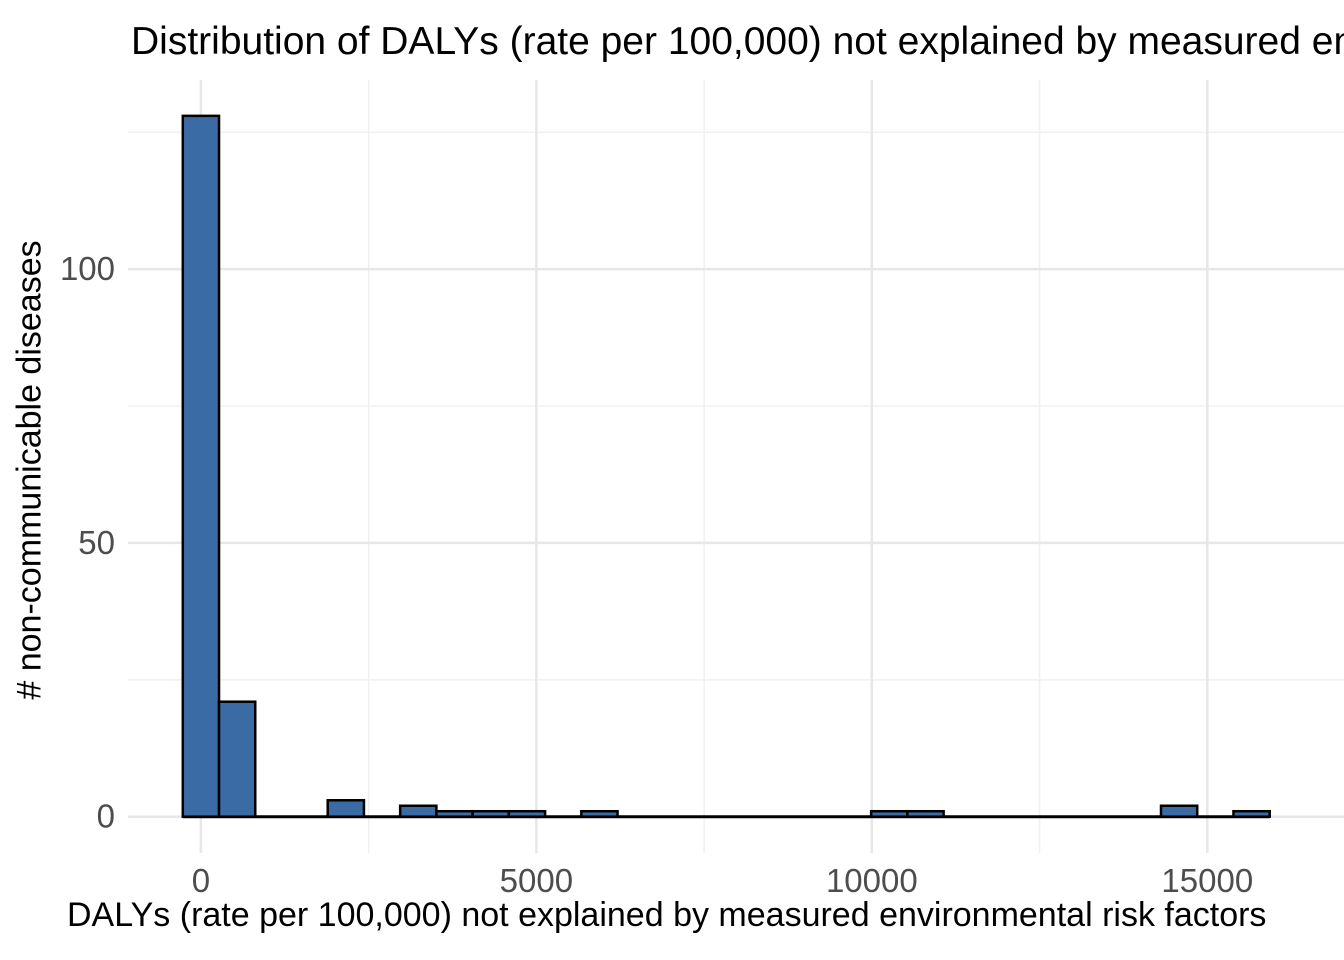  I want to click on x-tick-label: 5000, so click(536, 880).